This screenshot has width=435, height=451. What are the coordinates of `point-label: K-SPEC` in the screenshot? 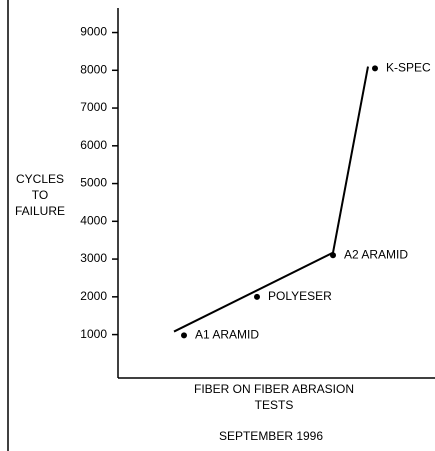 It's located at (408, 68).